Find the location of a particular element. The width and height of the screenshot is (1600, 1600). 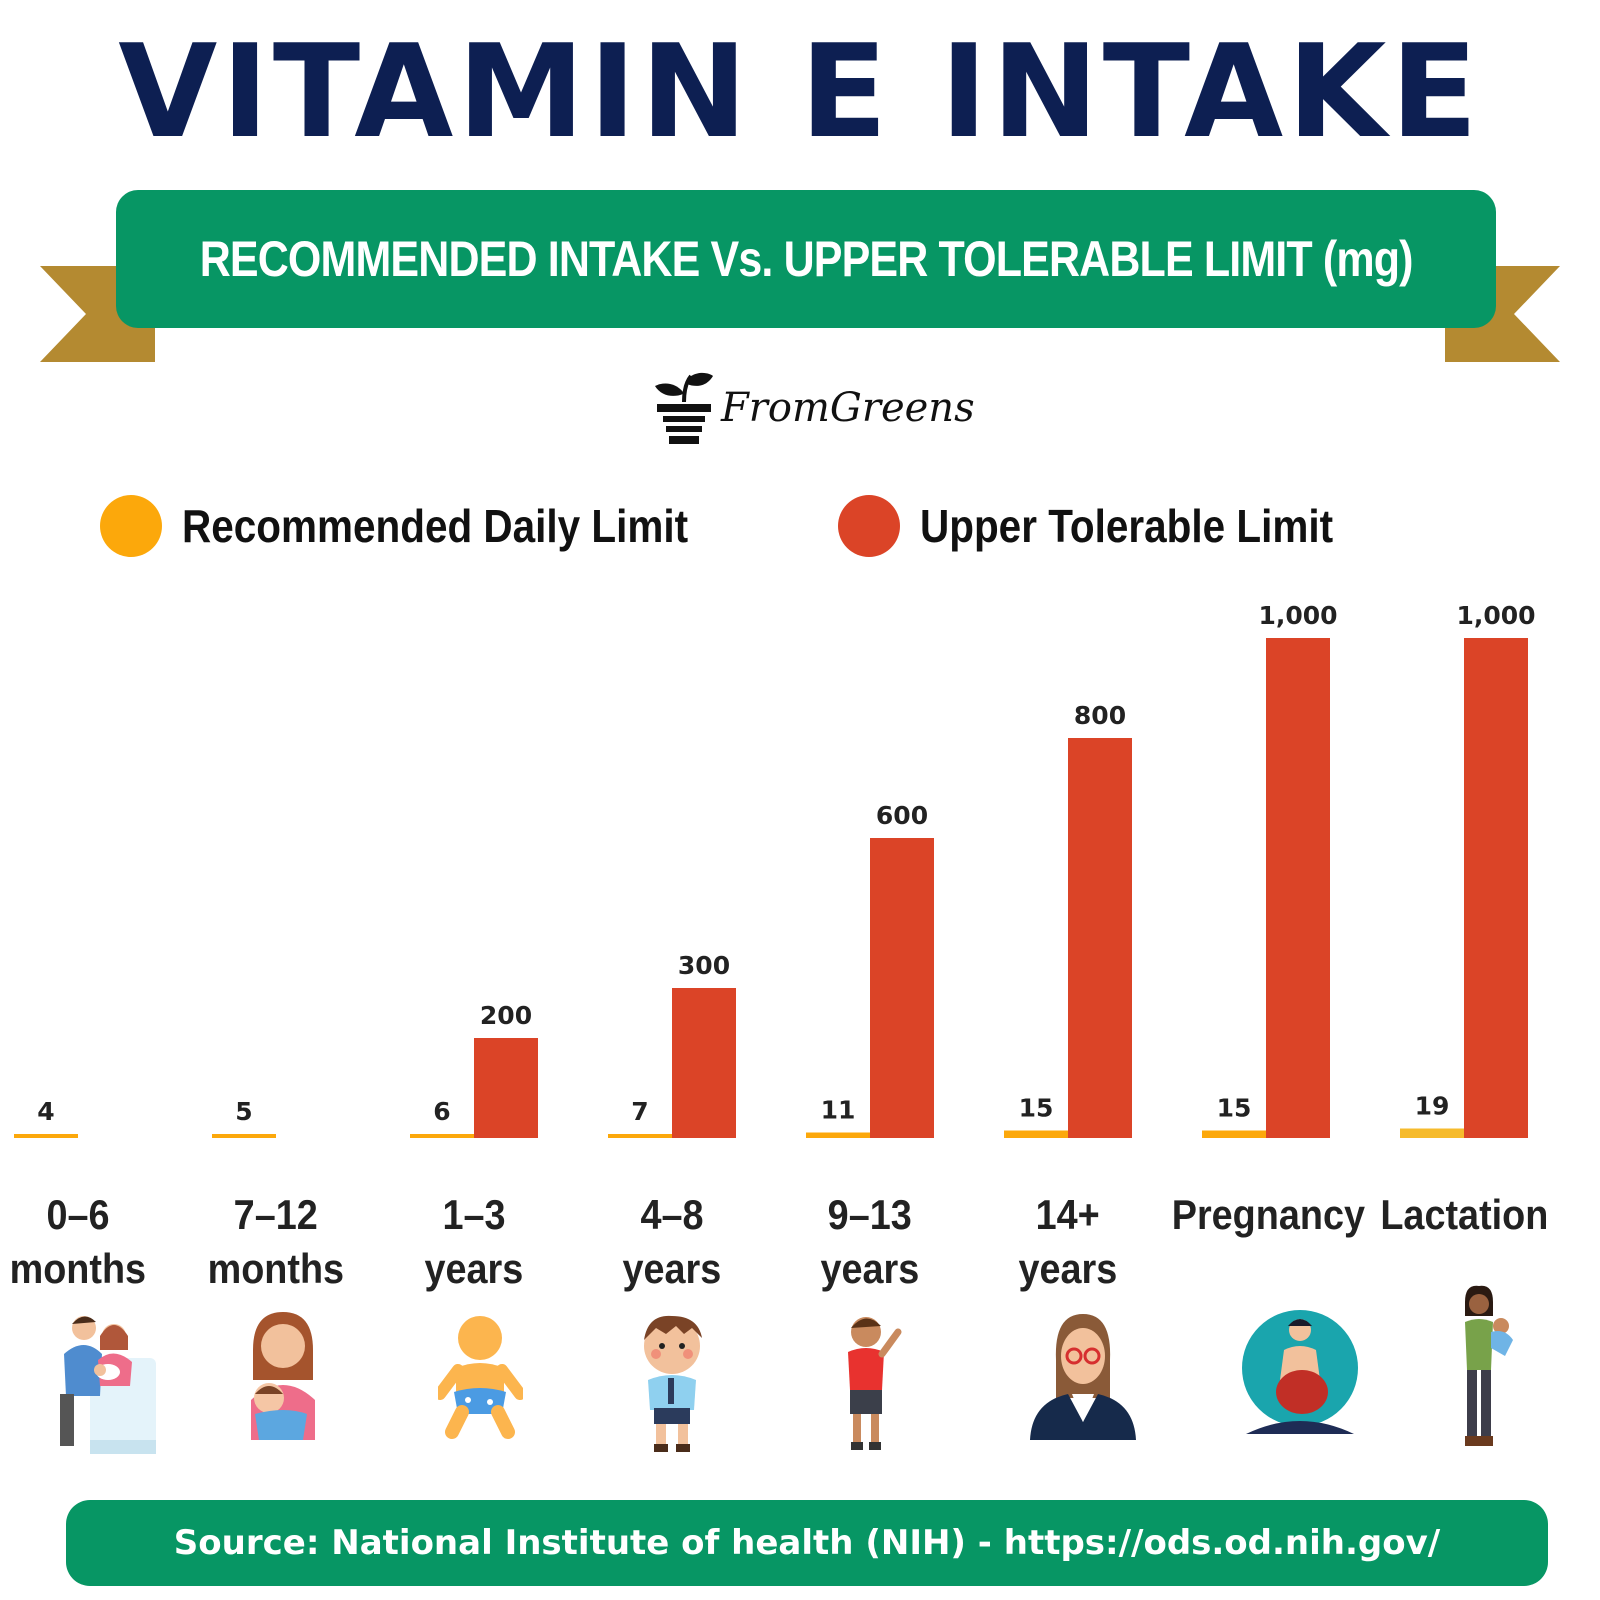

mother-holding-baby-icon is located at coordinates (283, 1376).